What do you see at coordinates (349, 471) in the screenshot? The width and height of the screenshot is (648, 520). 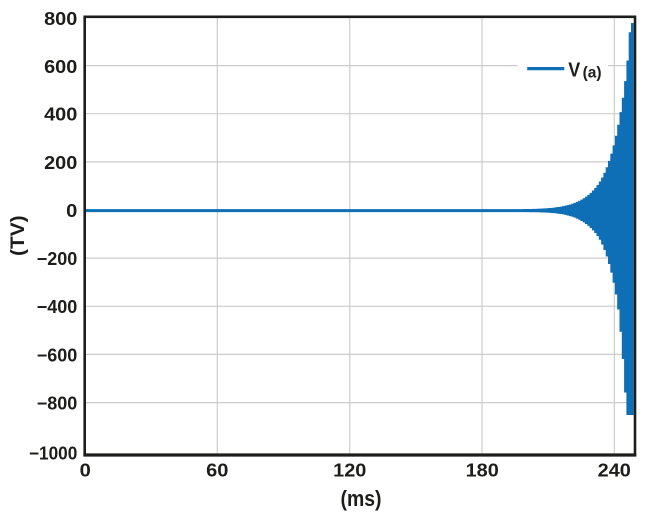 I see `svg-text: 120` at bounding box center [349, 471].